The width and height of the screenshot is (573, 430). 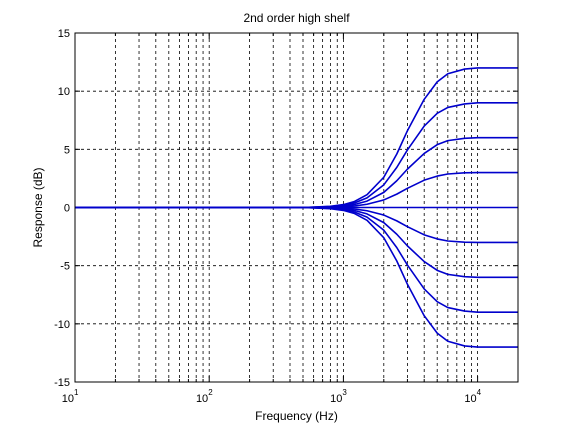 What do you see at coordinates (64, 34) in the screenshot?
I see `y-tick-label: 15` at bounding box center [64, 34].